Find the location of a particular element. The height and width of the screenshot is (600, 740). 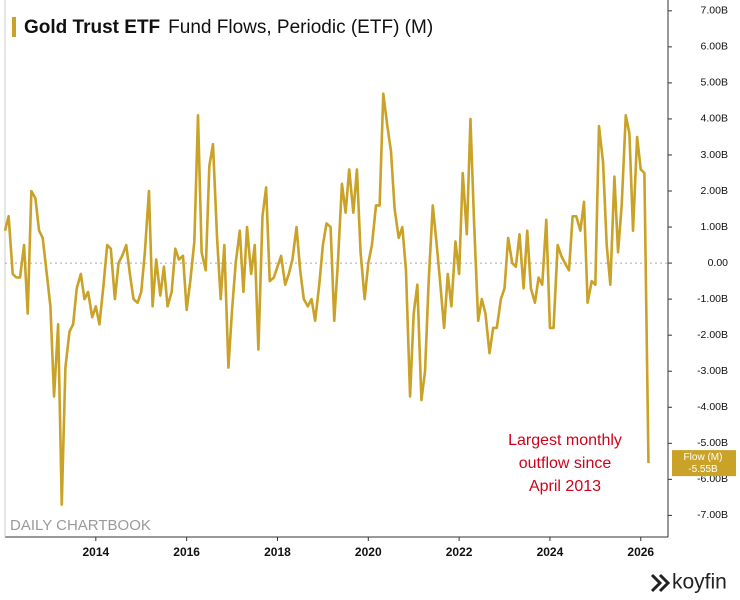

brand-logo: koyfin is located at coordinates (688, 582).